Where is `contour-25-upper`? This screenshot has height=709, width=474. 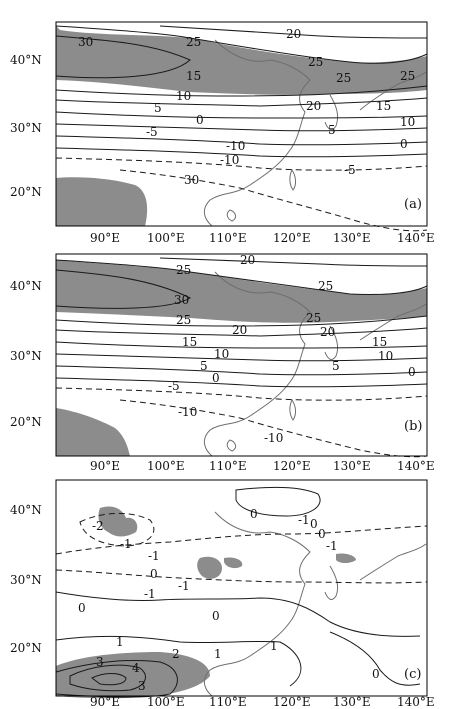 contour-25-upper is located at coordinates (241, 44).